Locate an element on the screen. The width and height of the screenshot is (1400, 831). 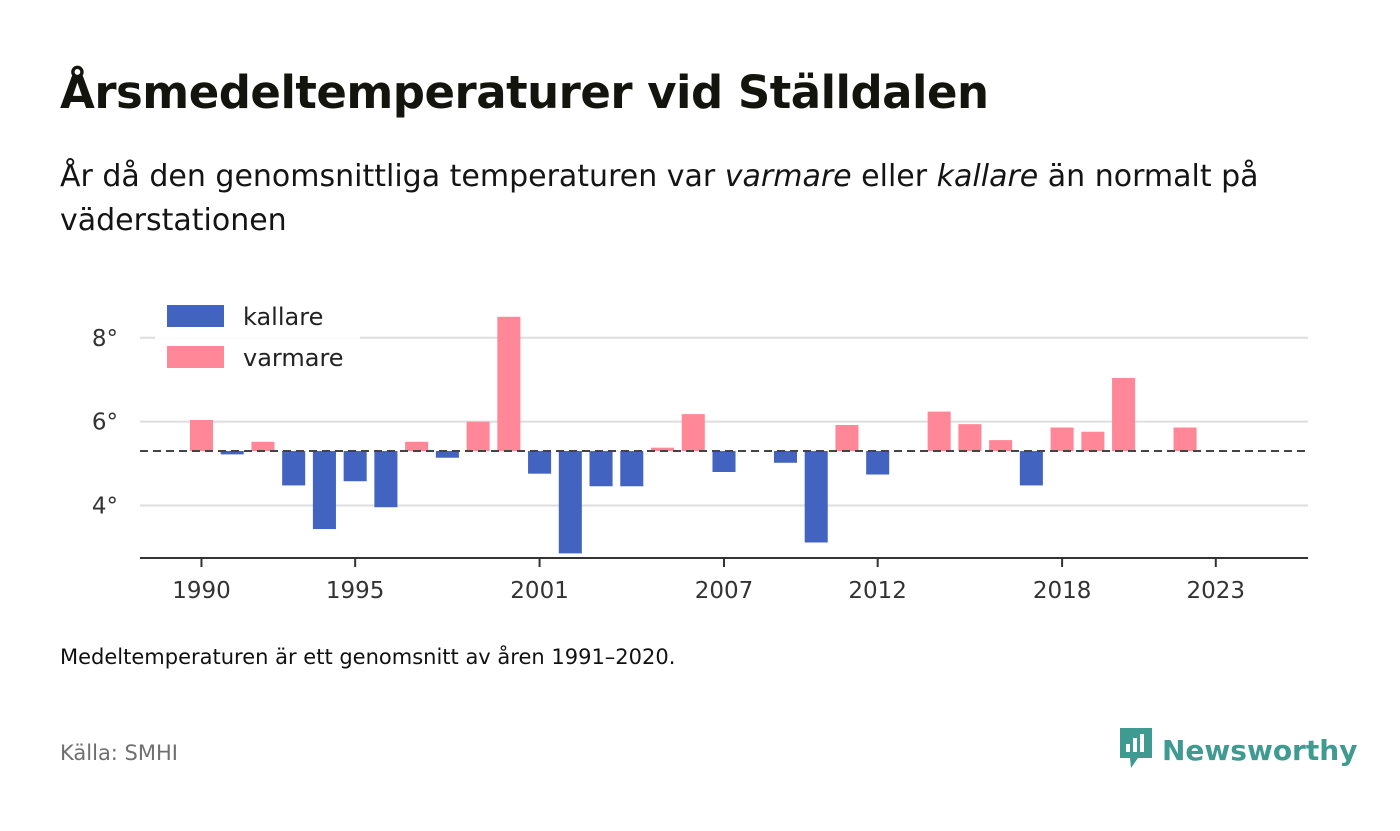
bar-varmare-2018 is located at coordinates (1062, 439).